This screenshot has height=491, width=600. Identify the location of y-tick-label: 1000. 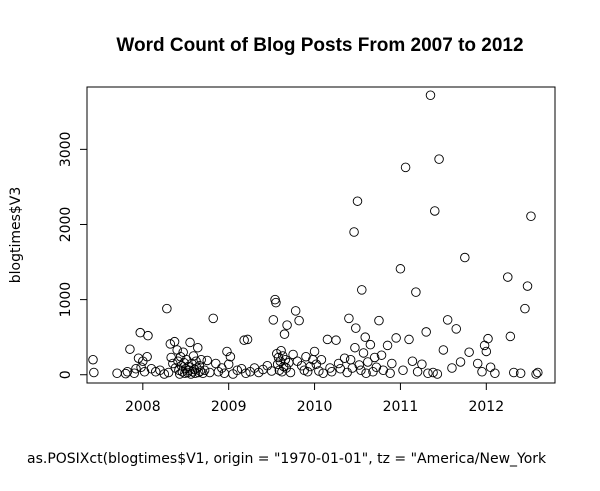
(66, 300).